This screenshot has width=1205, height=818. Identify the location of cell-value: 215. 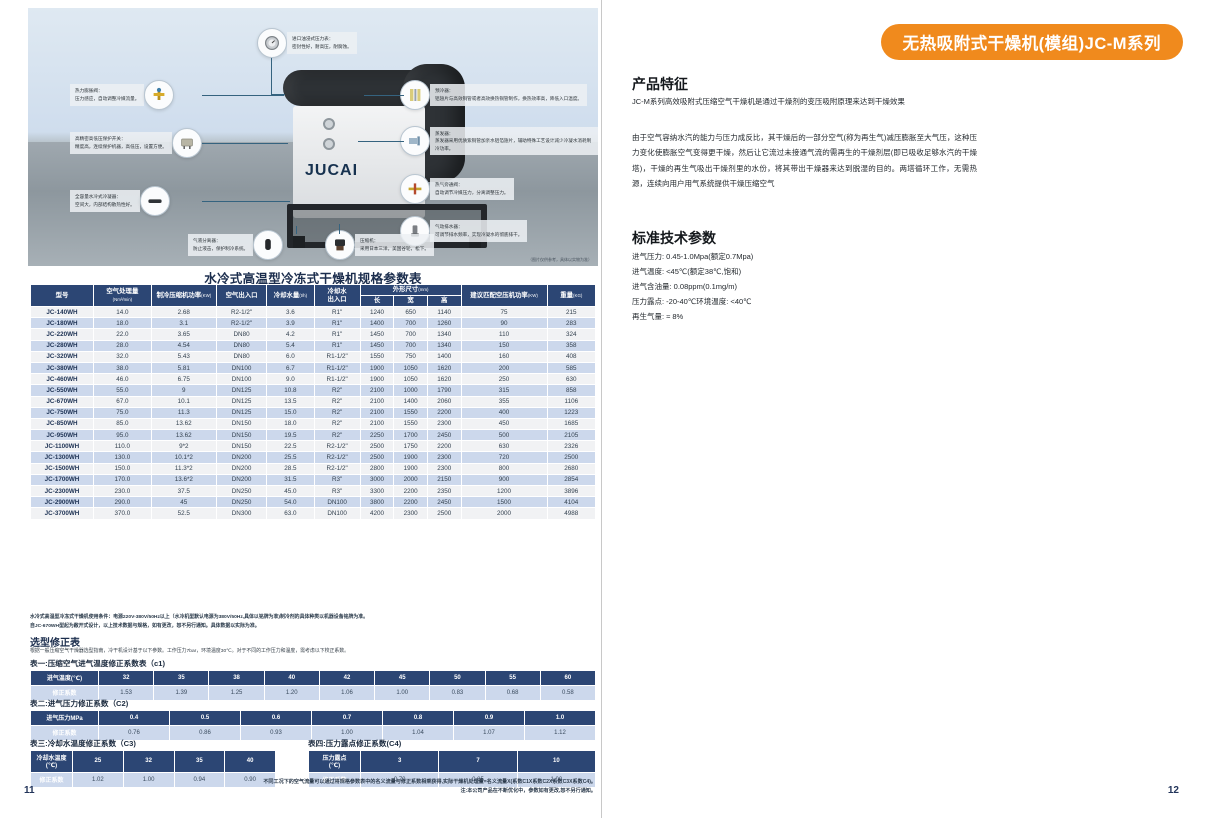
(571, 312).